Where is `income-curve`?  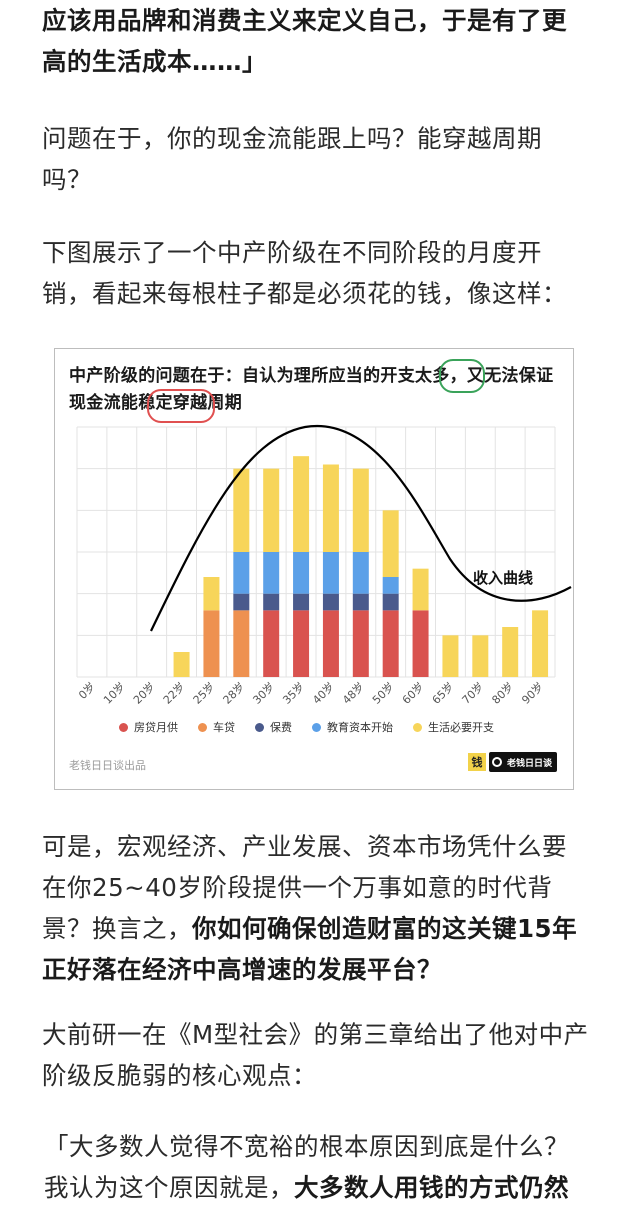
income-curve is located at coordinates (361, 528).